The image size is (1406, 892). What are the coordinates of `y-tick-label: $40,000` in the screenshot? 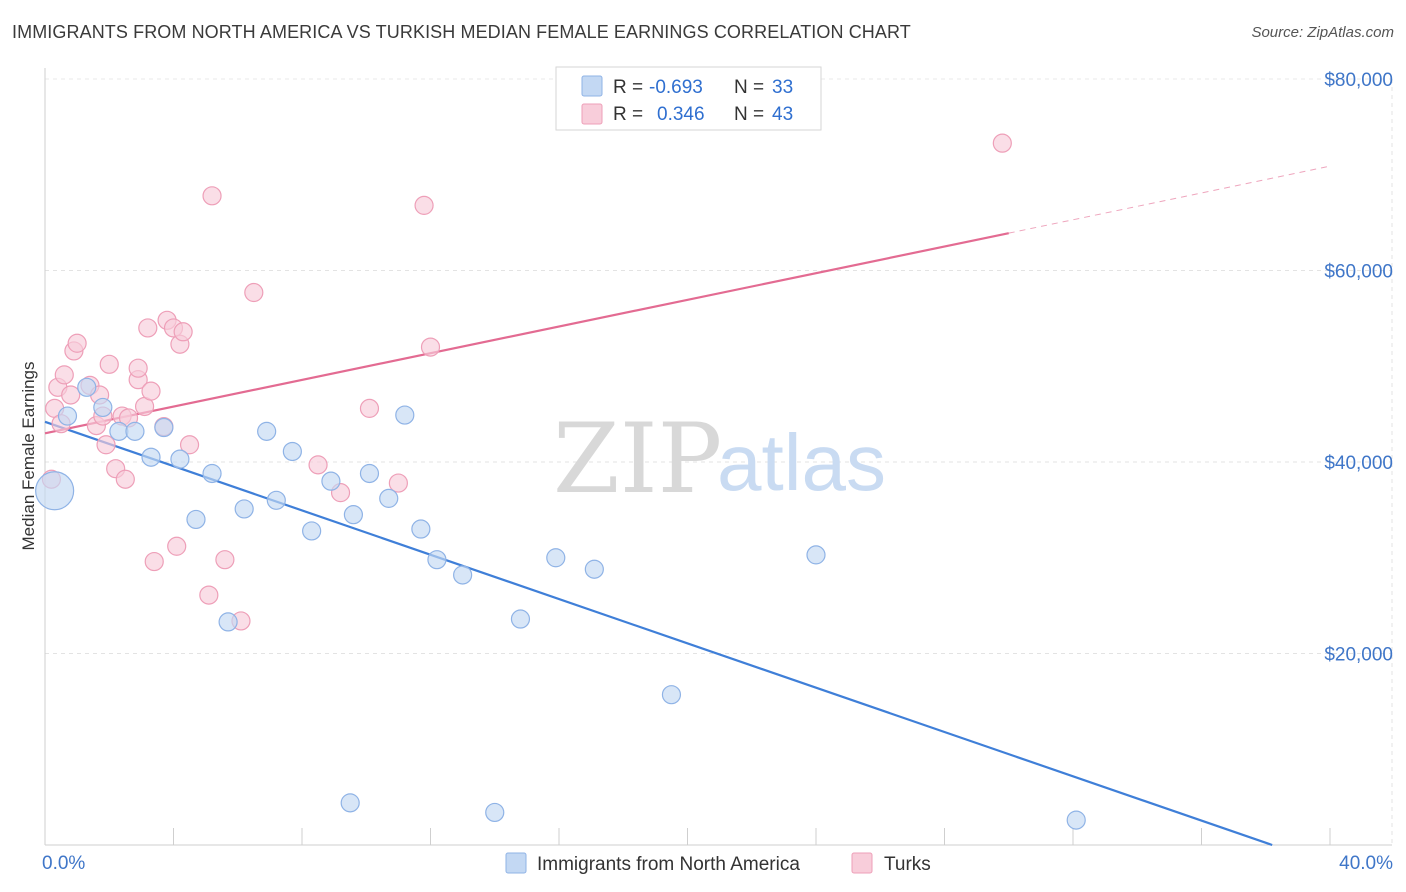 It's located at (1358, 463).